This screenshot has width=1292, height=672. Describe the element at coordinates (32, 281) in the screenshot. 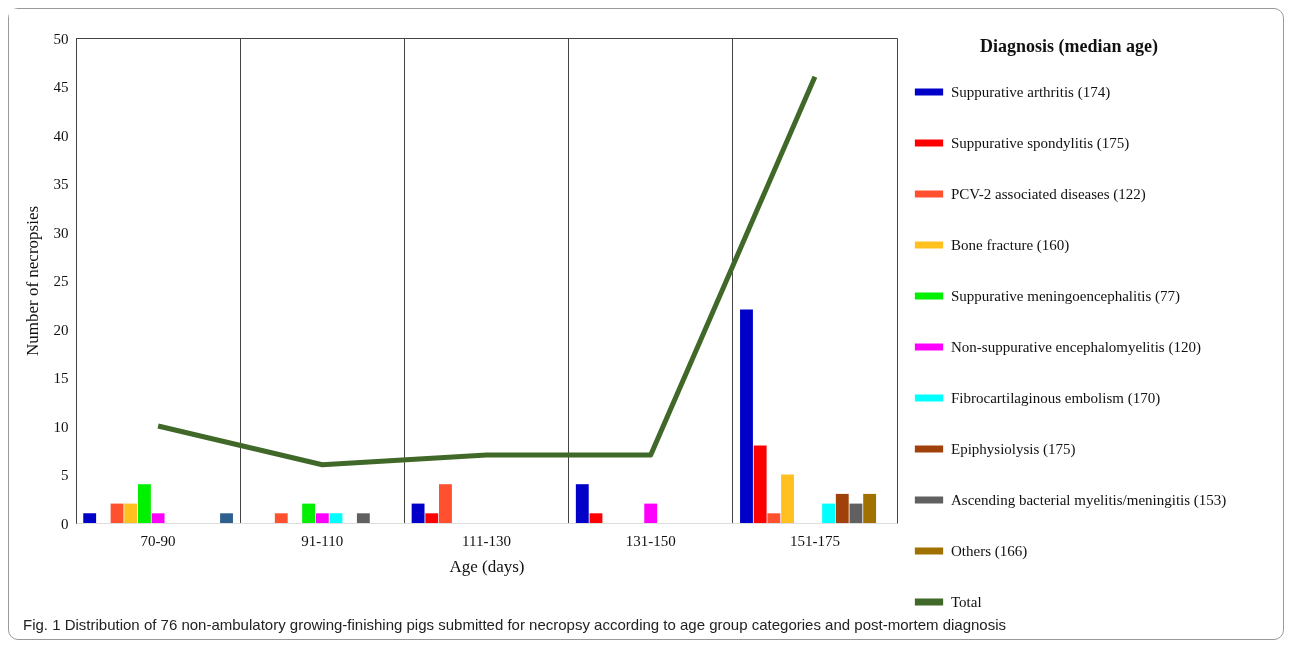

I see `y-axis-title: Number of necropsies` at that location.